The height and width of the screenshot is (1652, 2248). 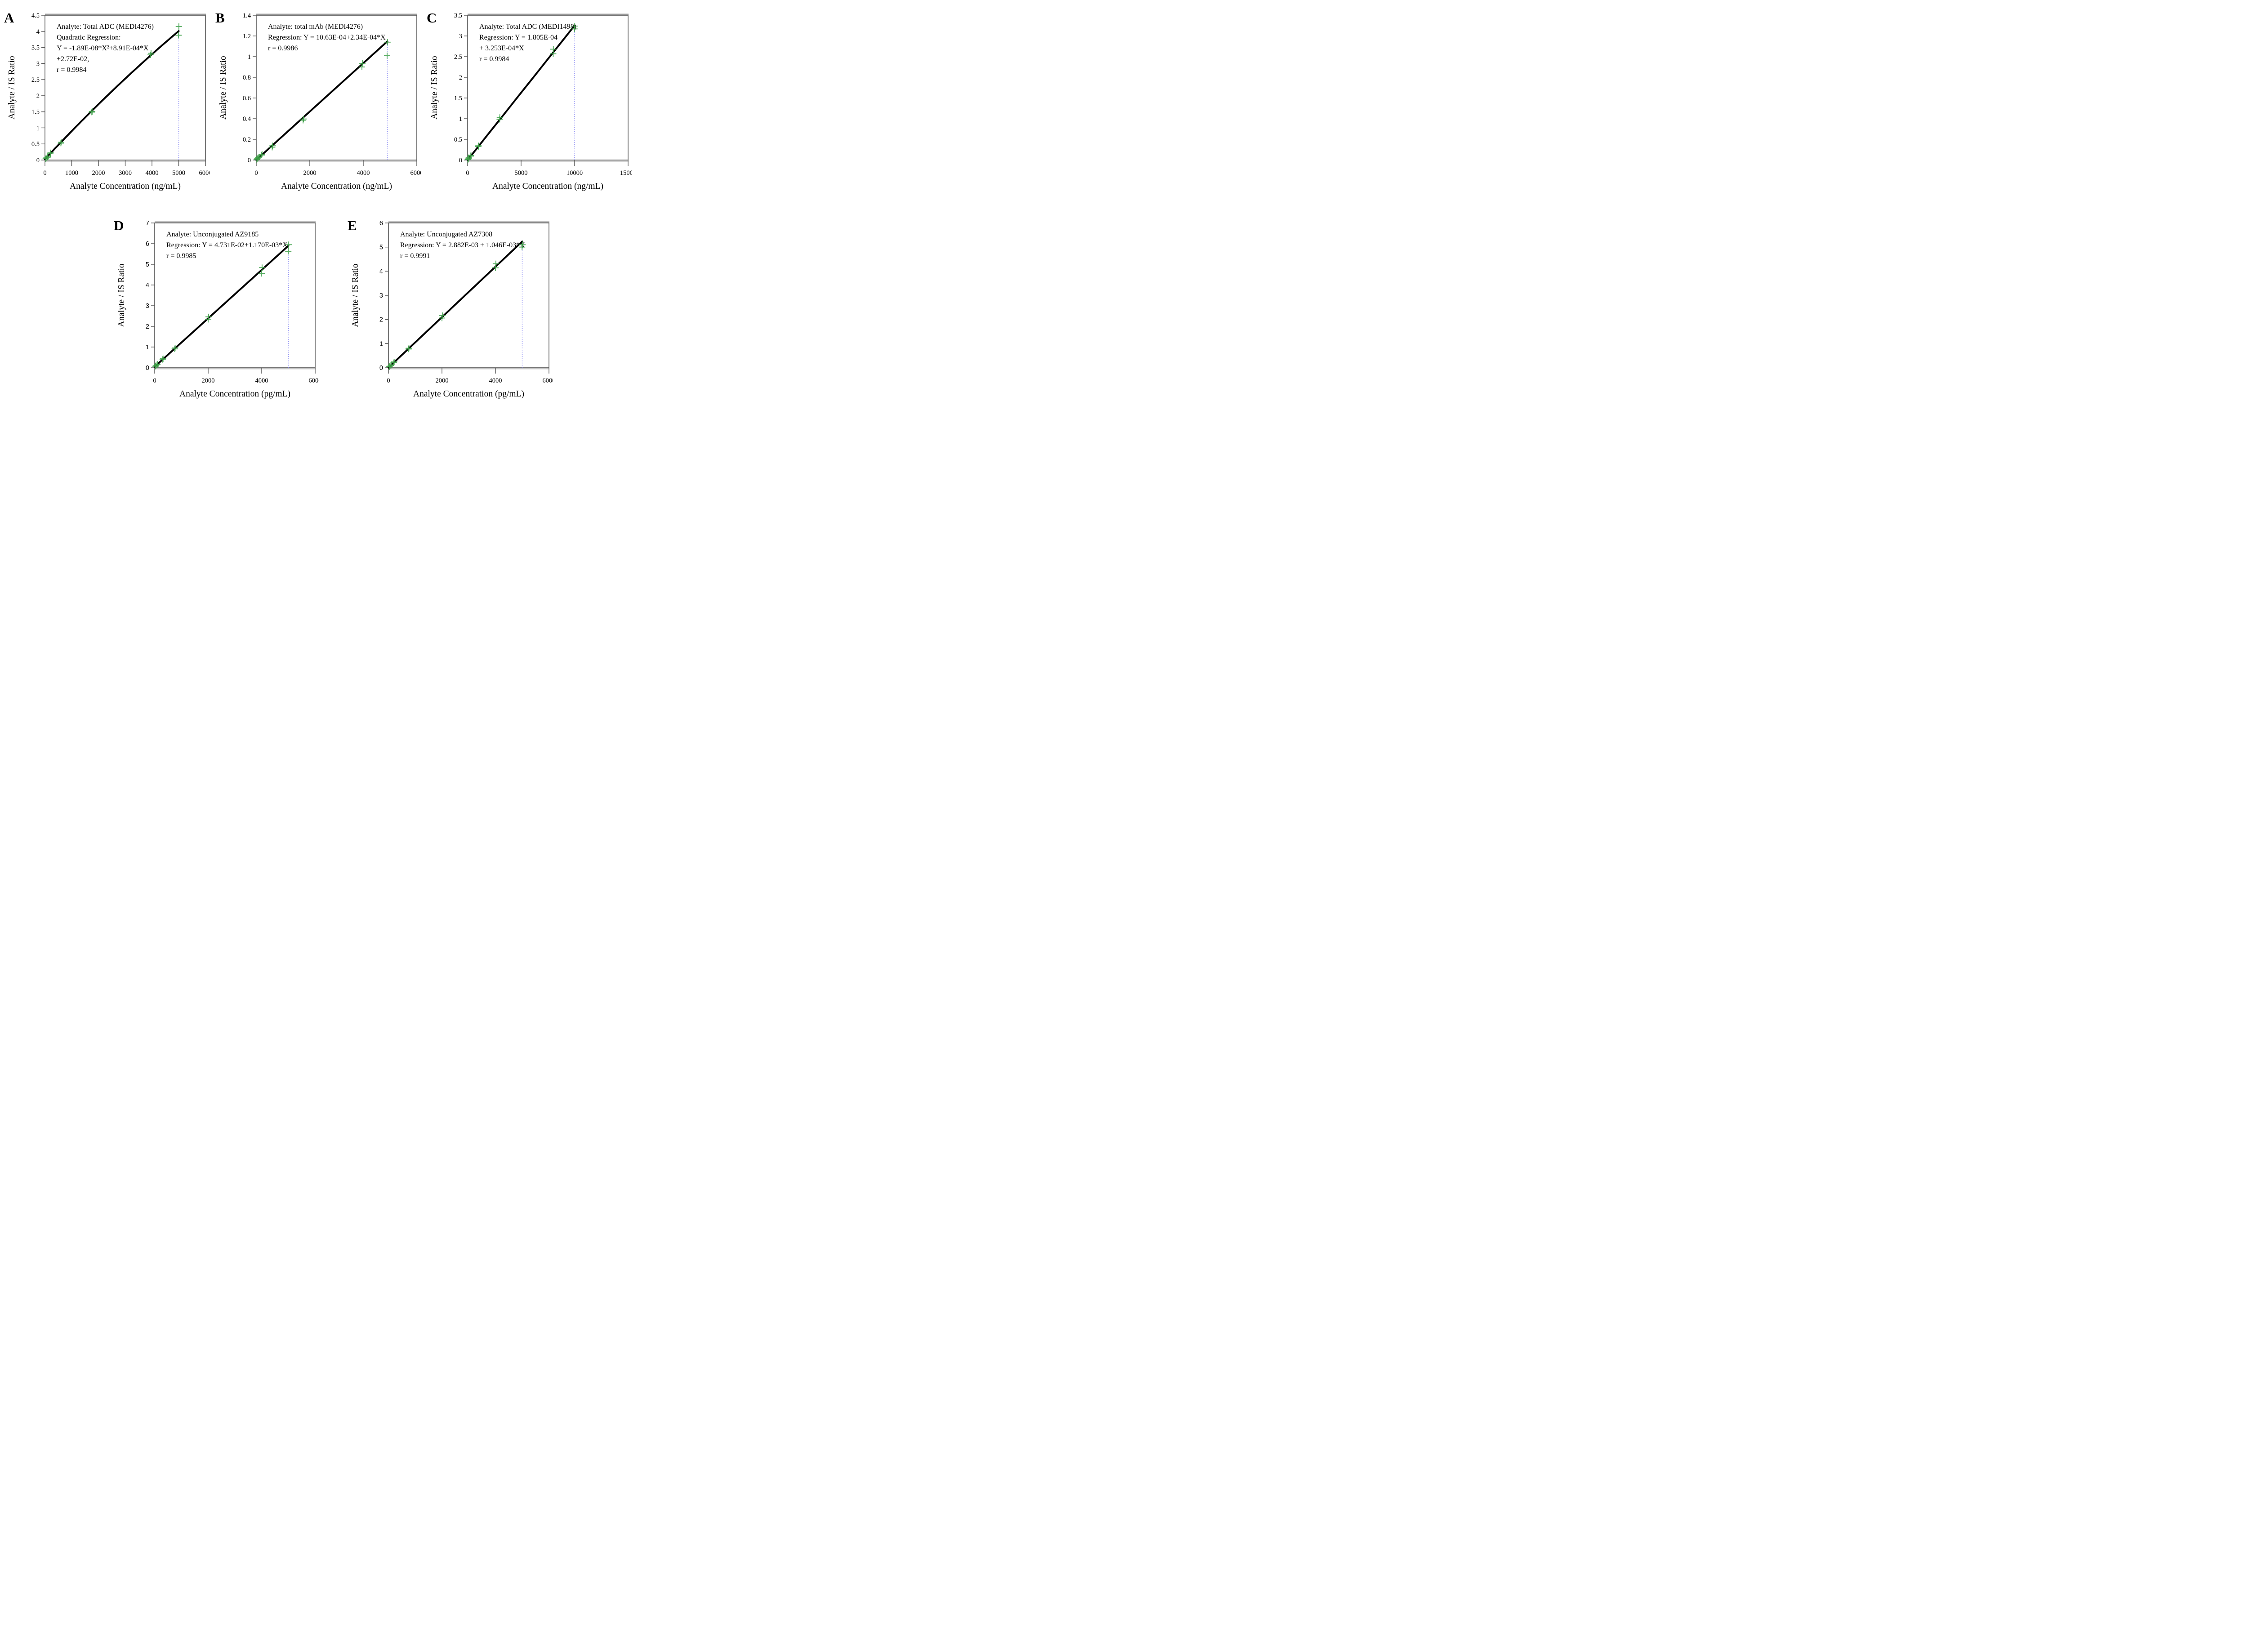 I want to click on y-tick-label: 0.6, so click(x=247, y=99).